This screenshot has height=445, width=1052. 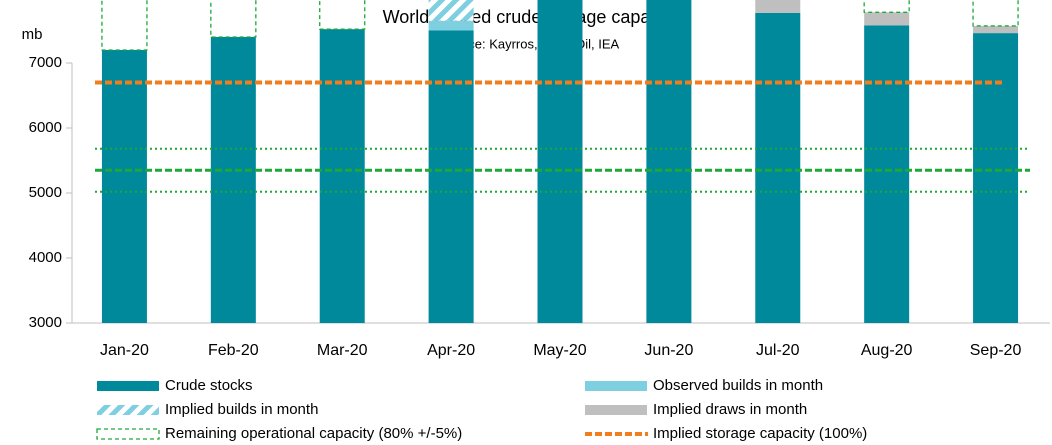 What do you see at coordinates (996, 350) in the screenshot?
I see `x-tick-label: Sep-20` at bounding box center [996, 350].